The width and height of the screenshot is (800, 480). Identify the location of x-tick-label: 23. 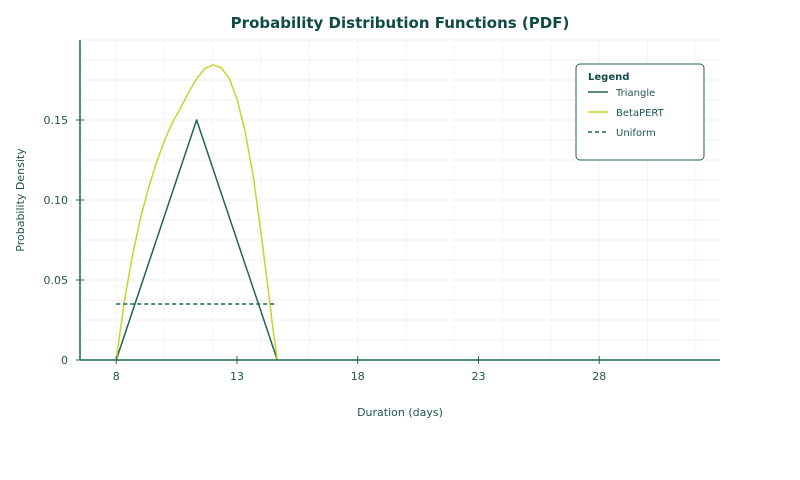
(478, 376).